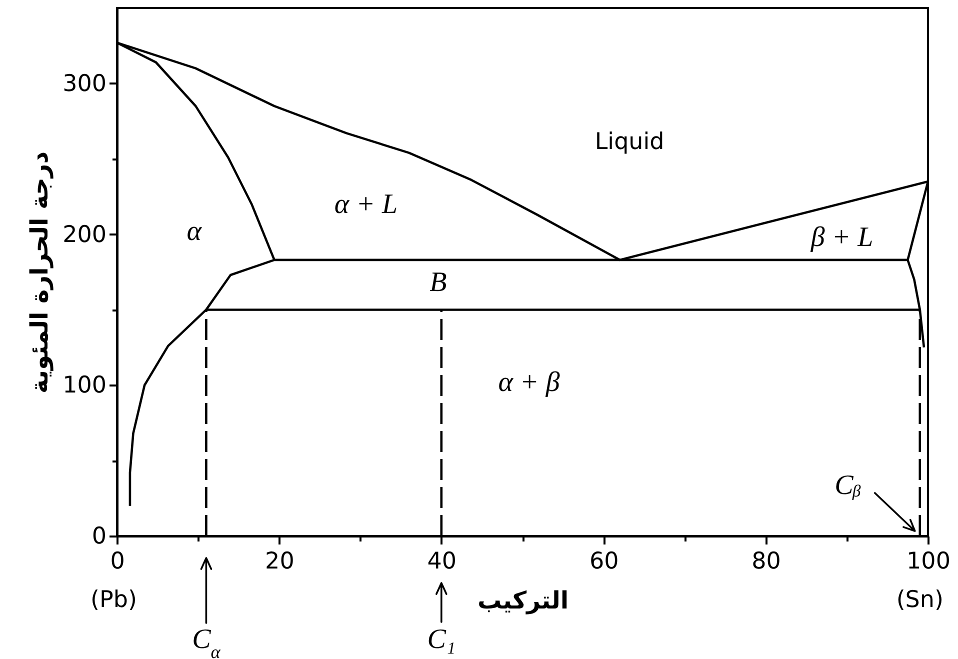 The width and height of the screenshot is (958, 659). Describe the element at coordinates (438, 282) in the screenshot. I see `annotation: B` at that location.